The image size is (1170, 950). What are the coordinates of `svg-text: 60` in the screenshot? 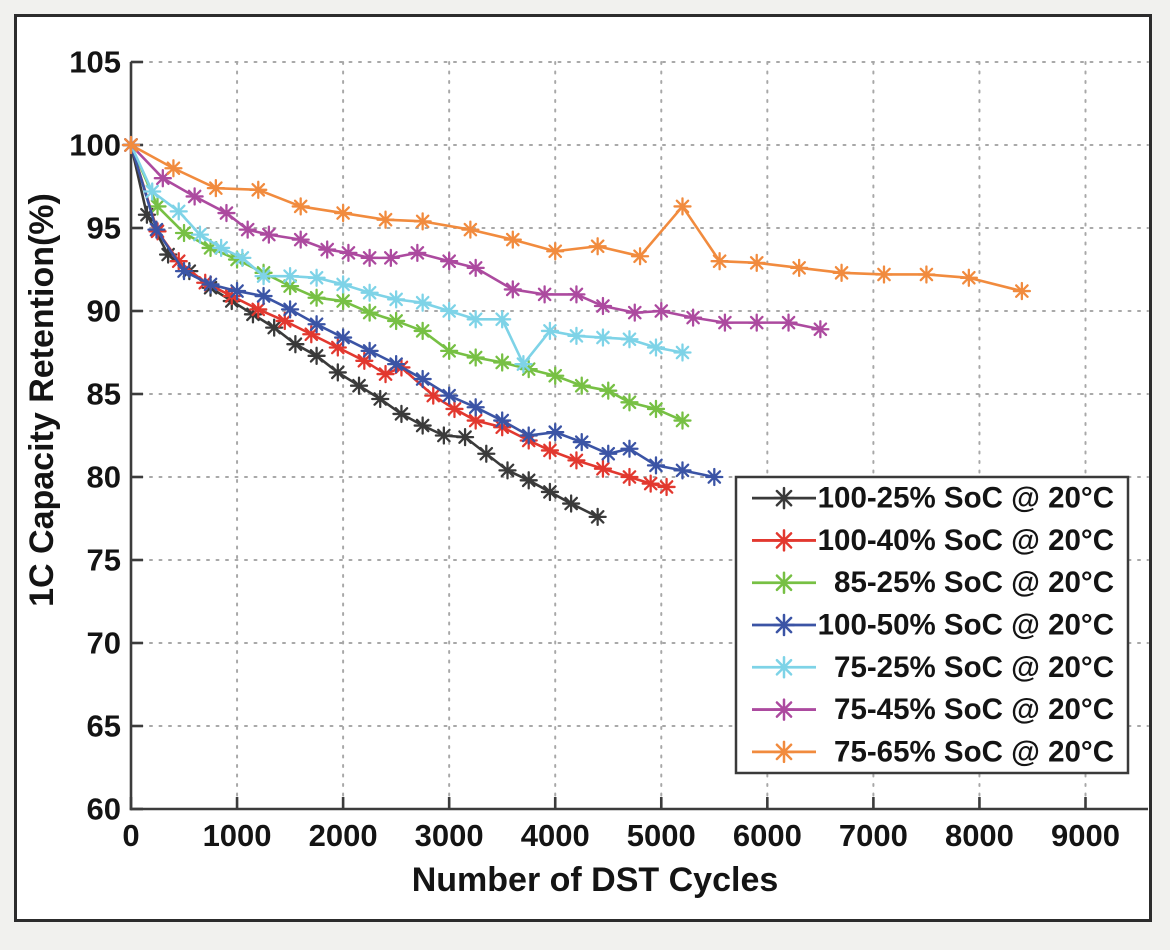 It's located at (104, 809).